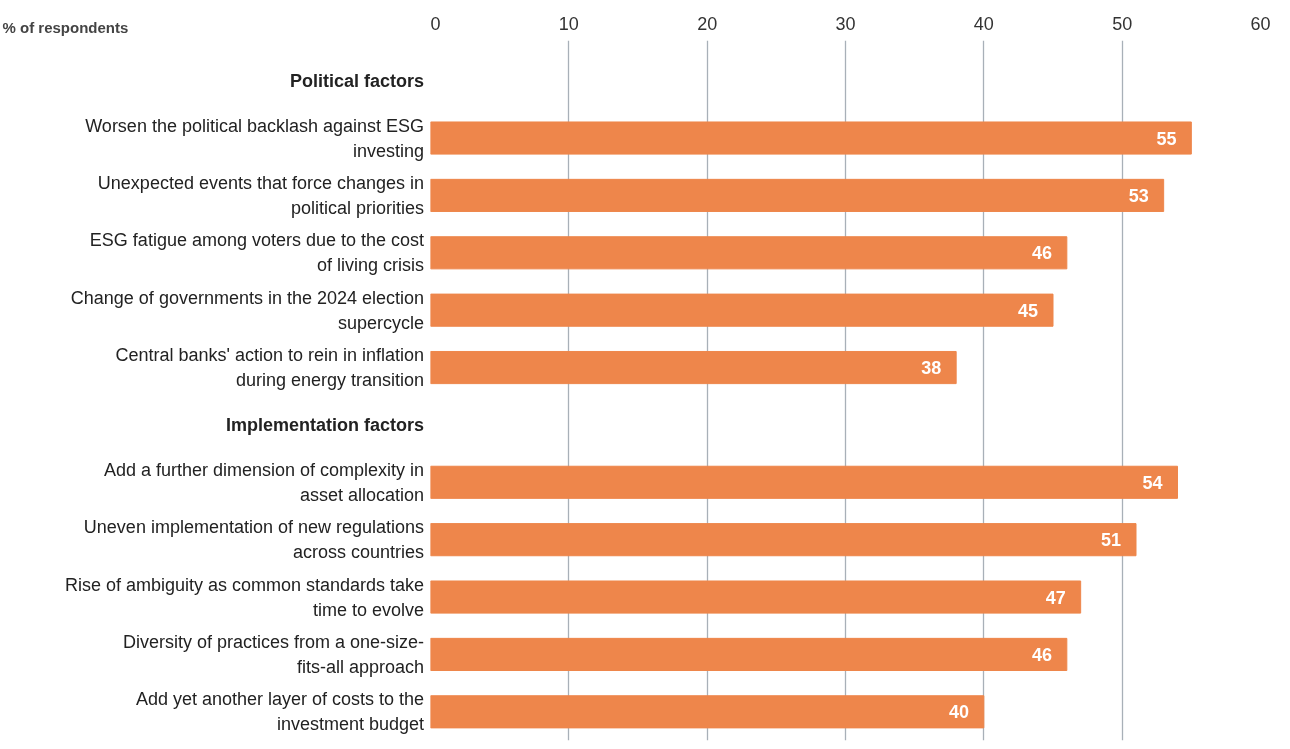  Describe the element at coordinates (1055, 597) in the screenshot. I see `data-label: 47` at that location.